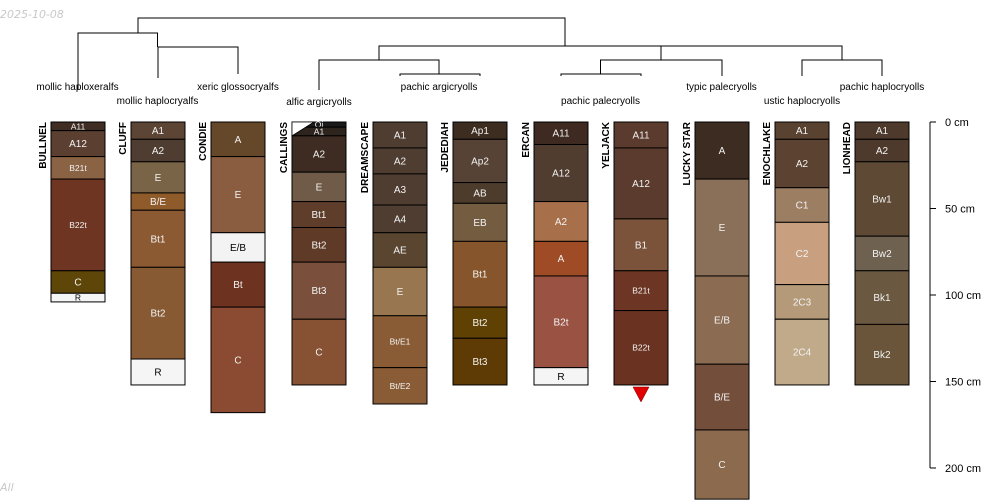 The height and width of the screenshot is (500, 1000). Describe the element at coordinates (882, 254) in the screenshot. I see `horizon-label: Bw2` at that location.